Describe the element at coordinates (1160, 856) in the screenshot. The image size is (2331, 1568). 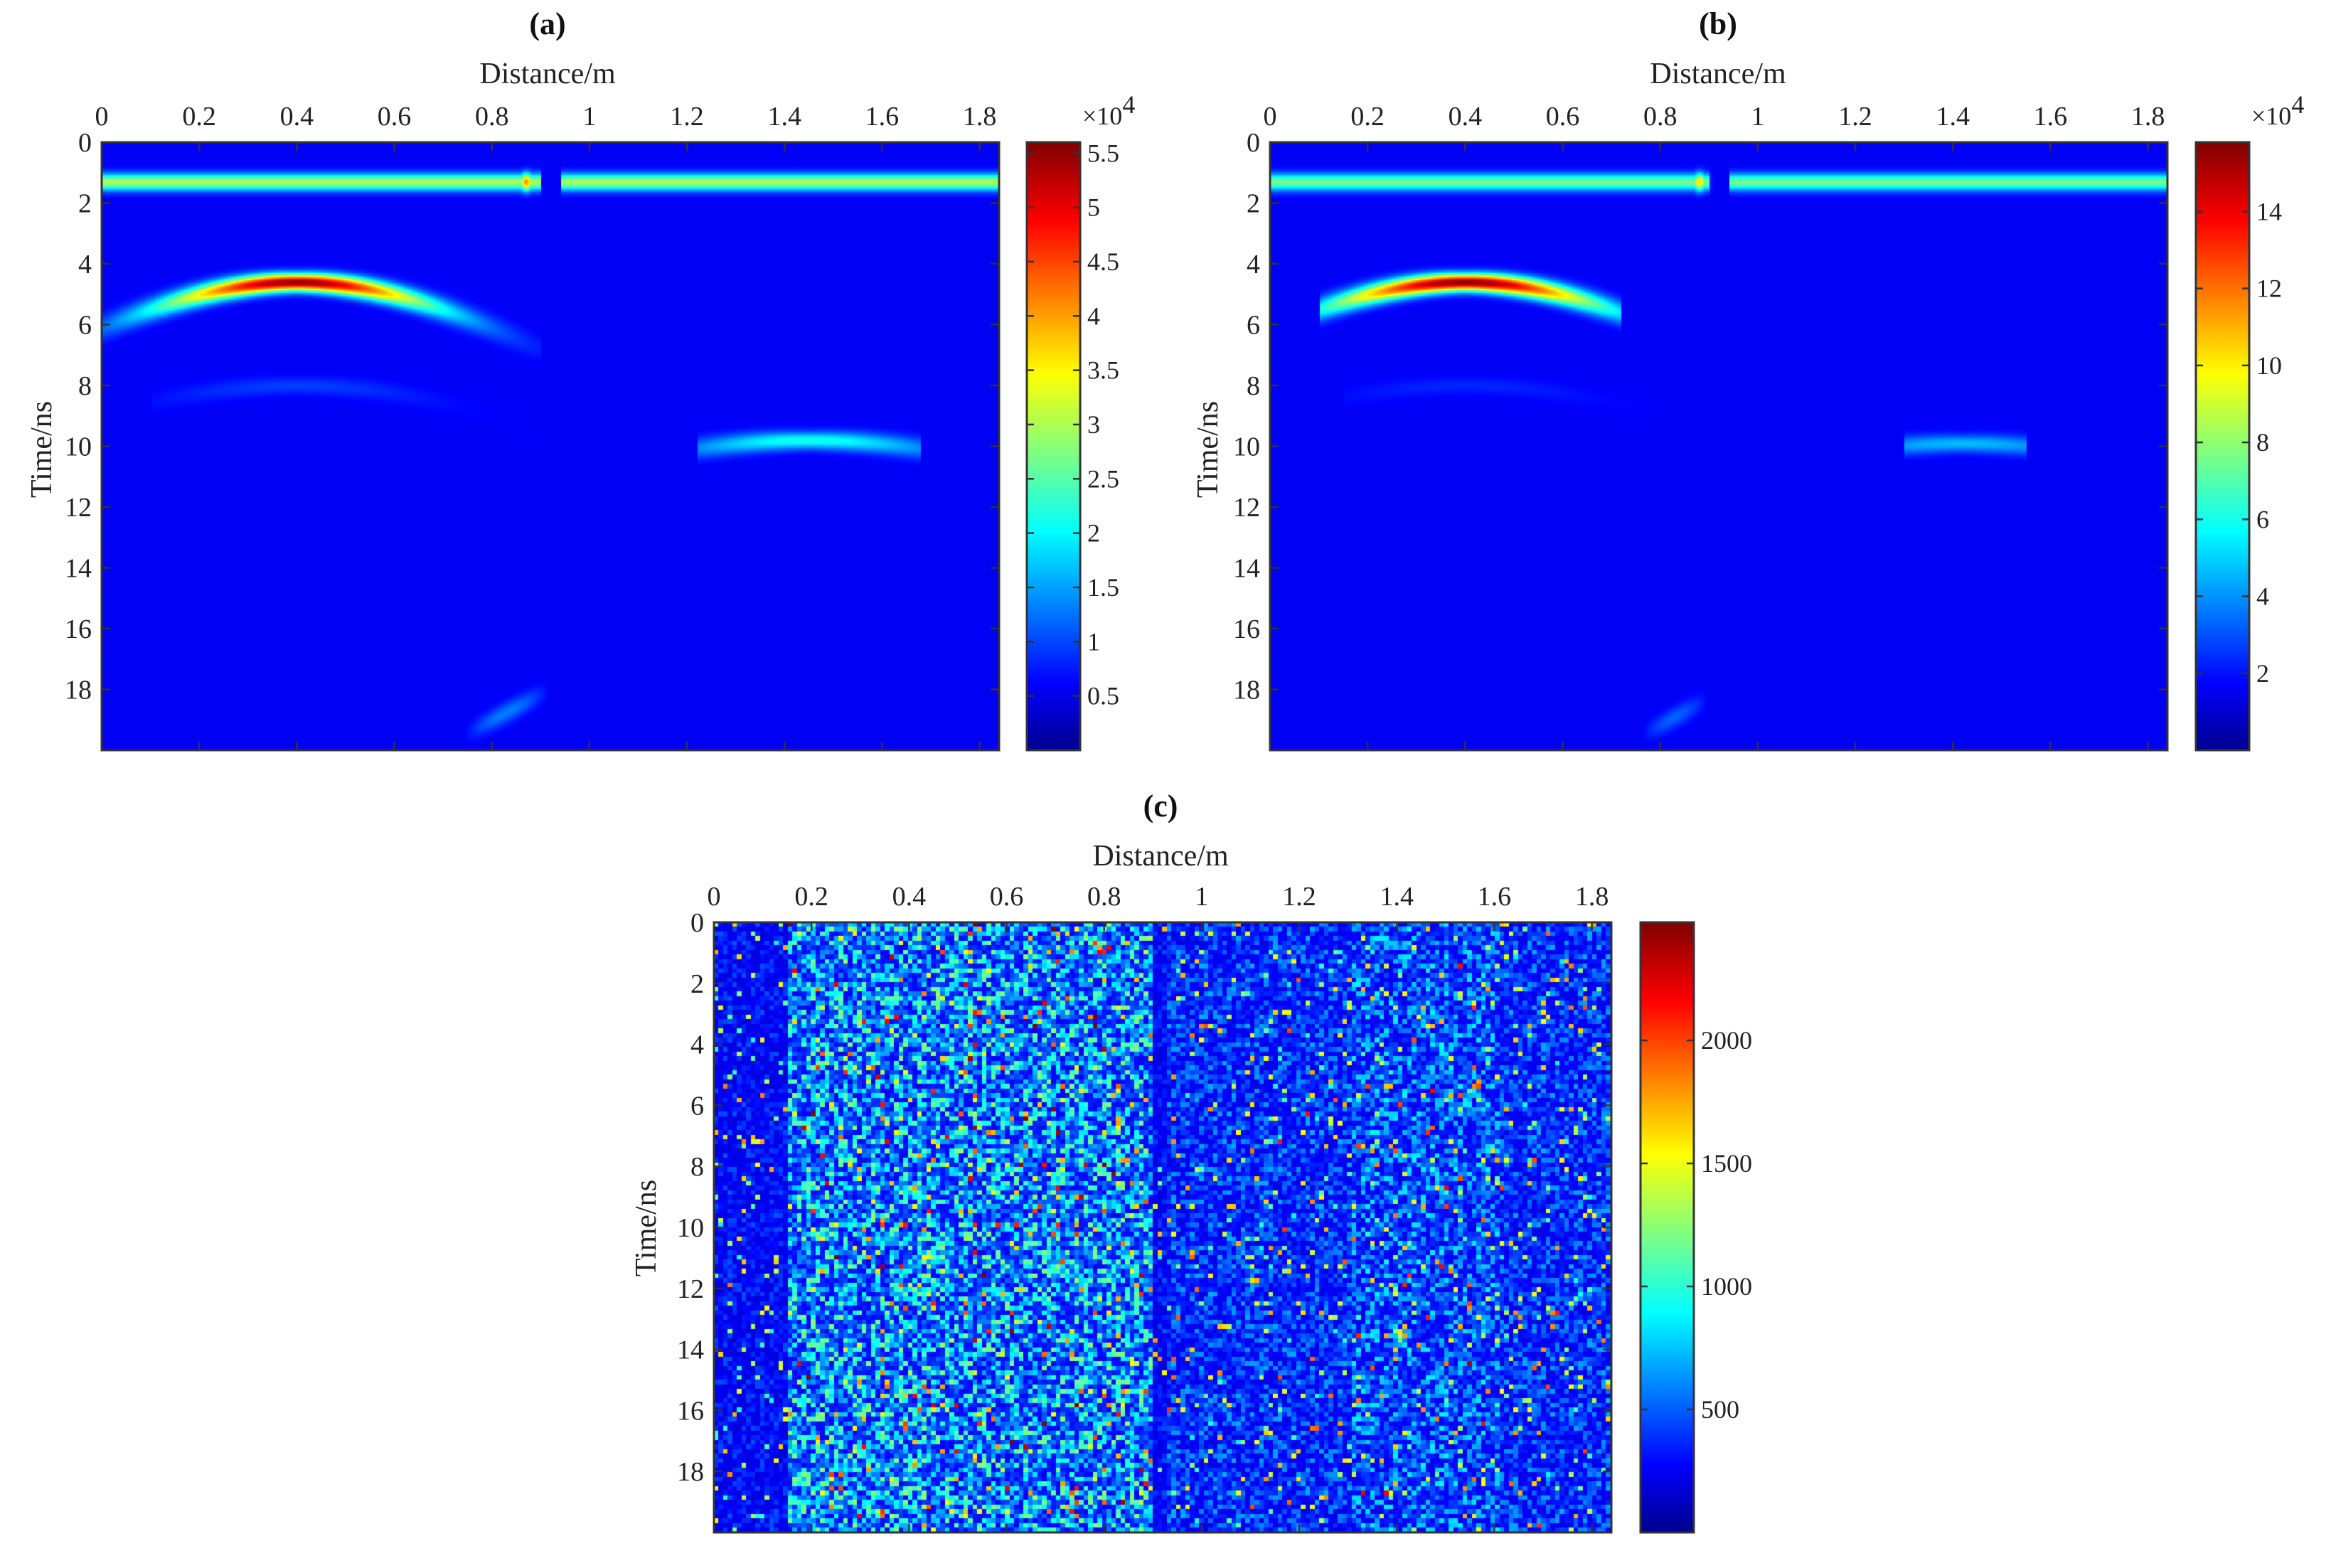
I see `x-axis-title-c: Distance/m` at that location.